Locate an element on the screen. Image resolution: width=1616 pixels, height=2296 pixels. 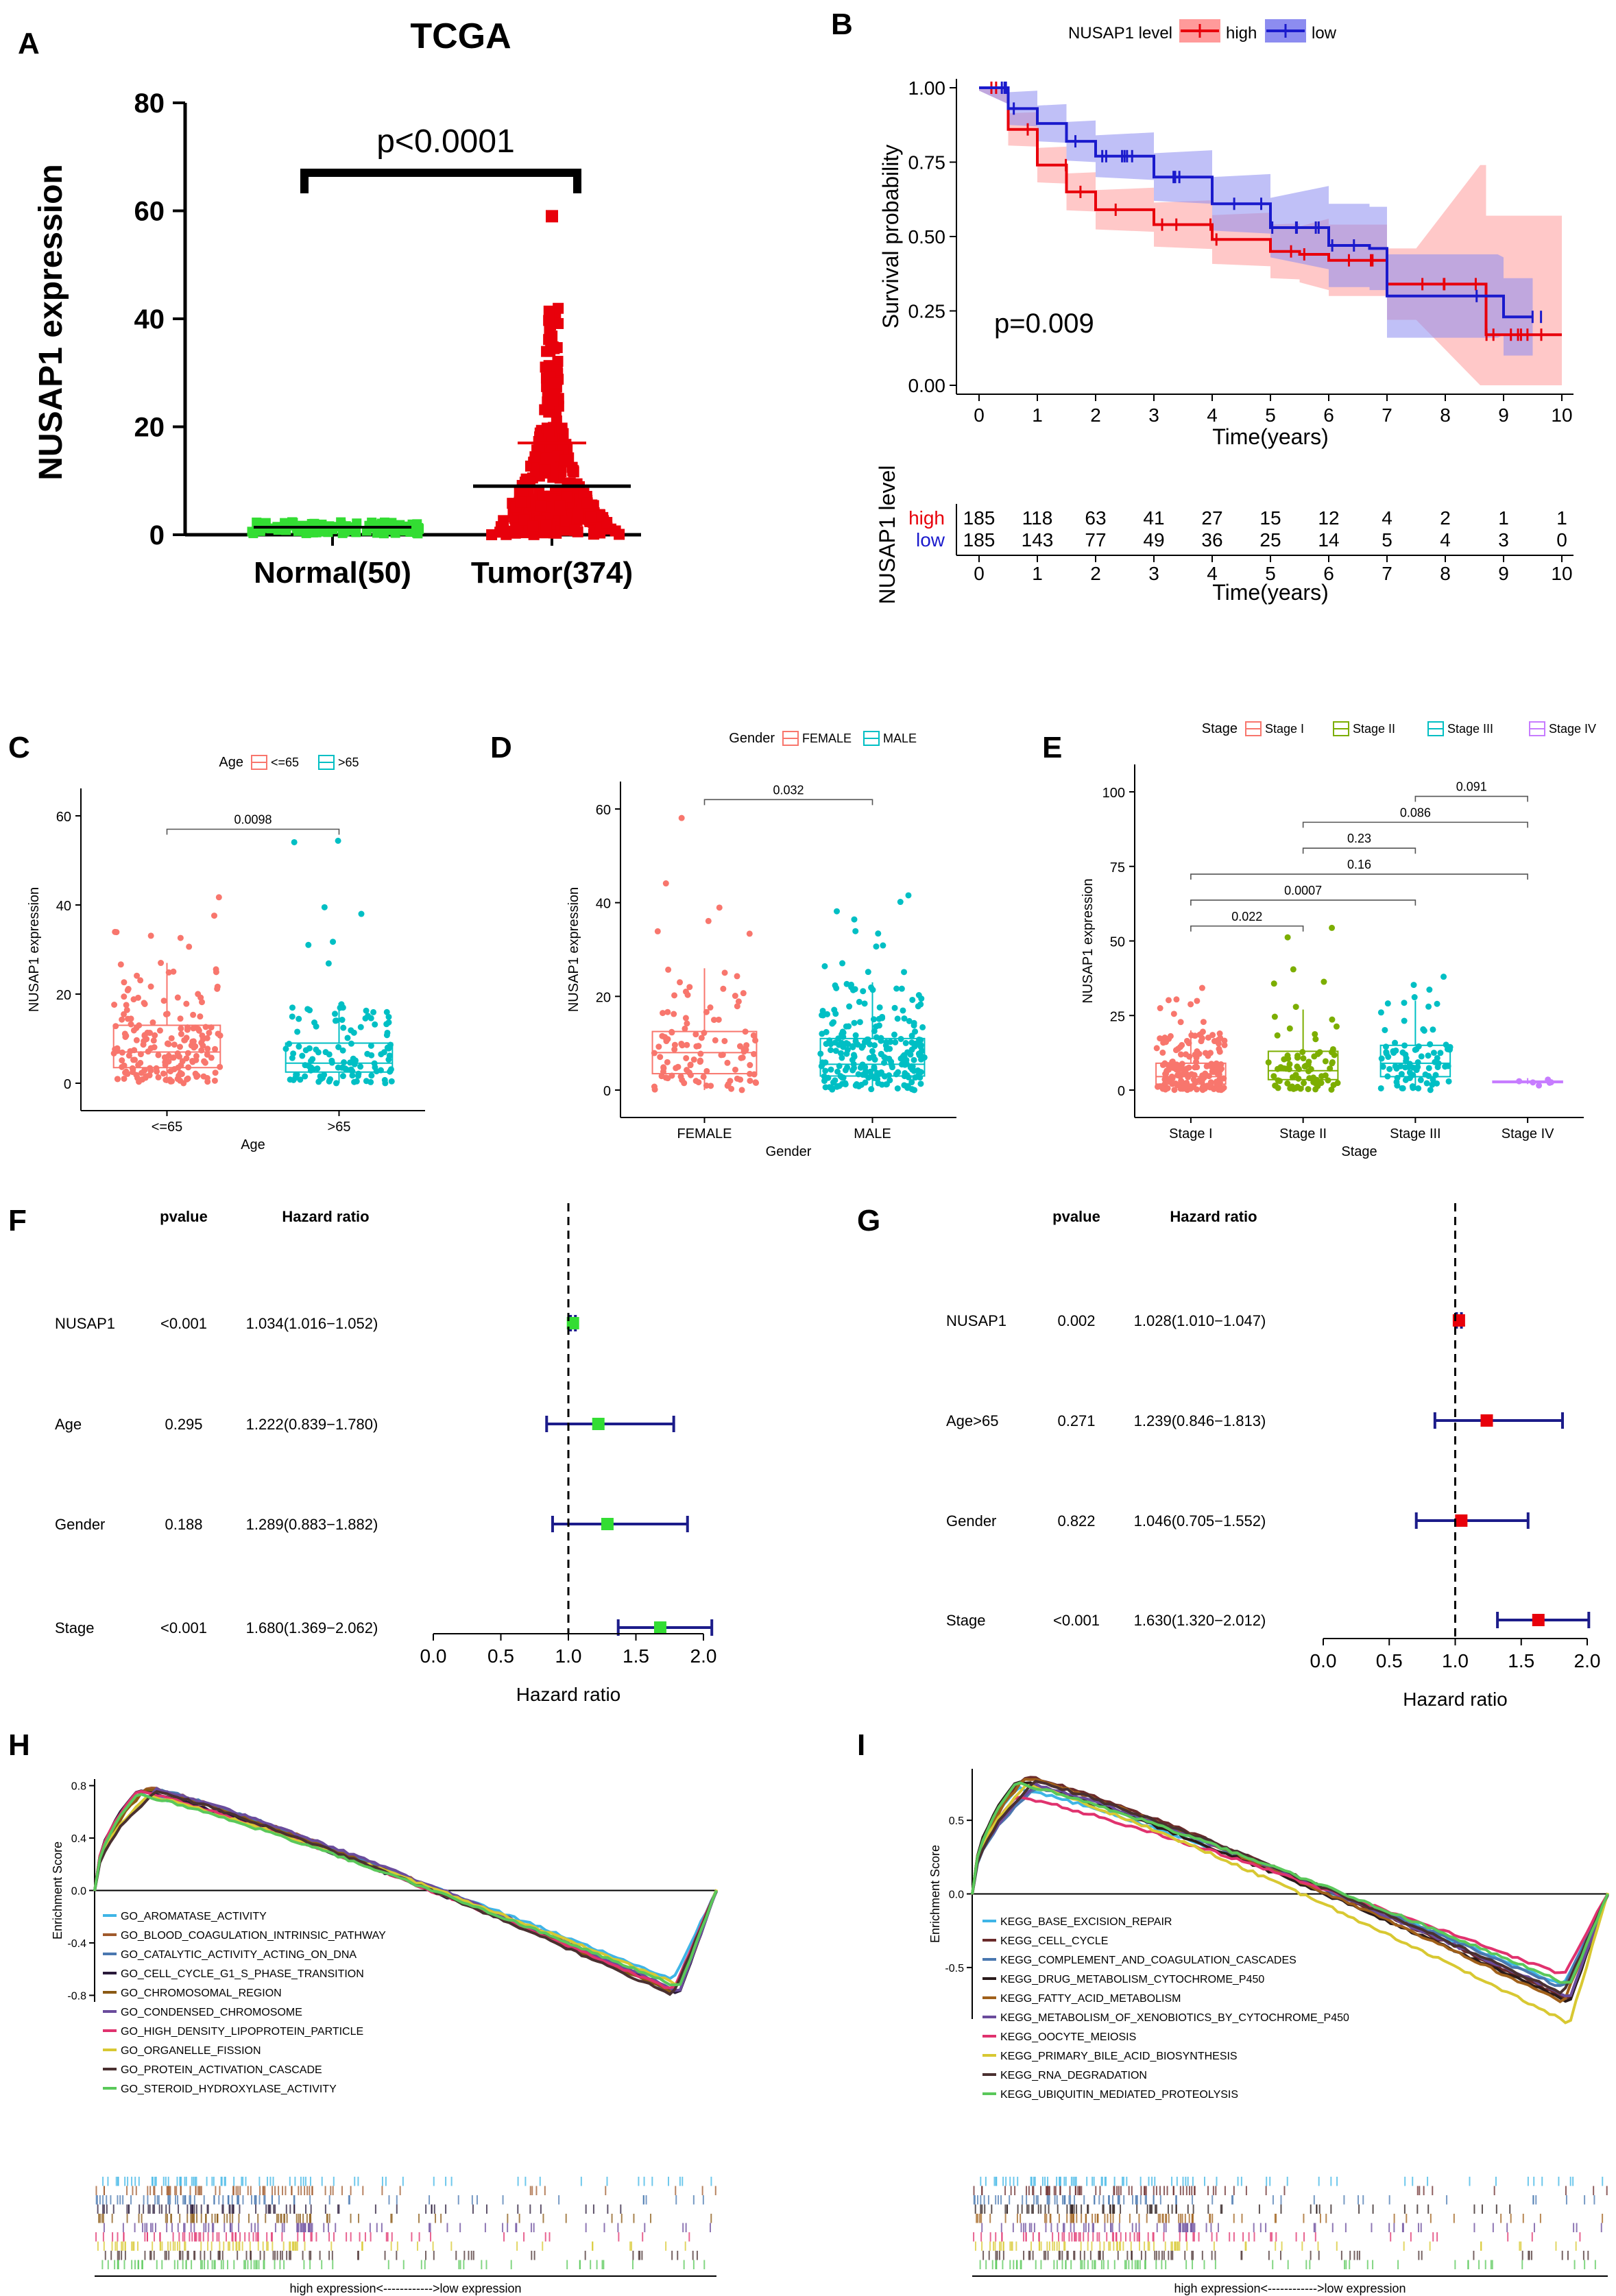
y-tick-label: 40 is located at coordinates (149, 319).